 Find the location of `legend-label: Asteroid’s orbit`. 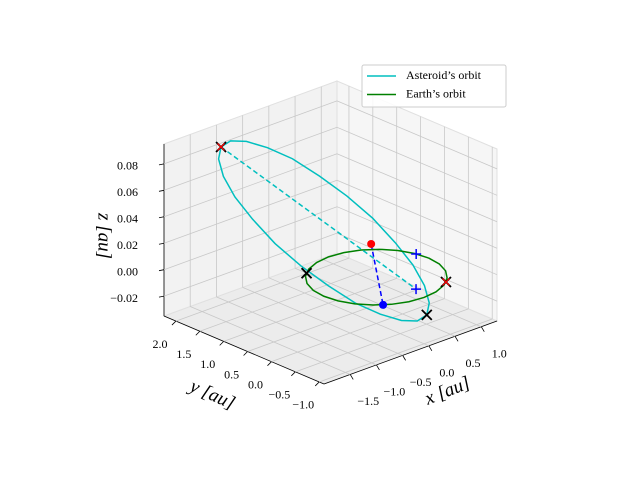

legend-label: Asteroid’s orbit is located at coordinates (444, 75).